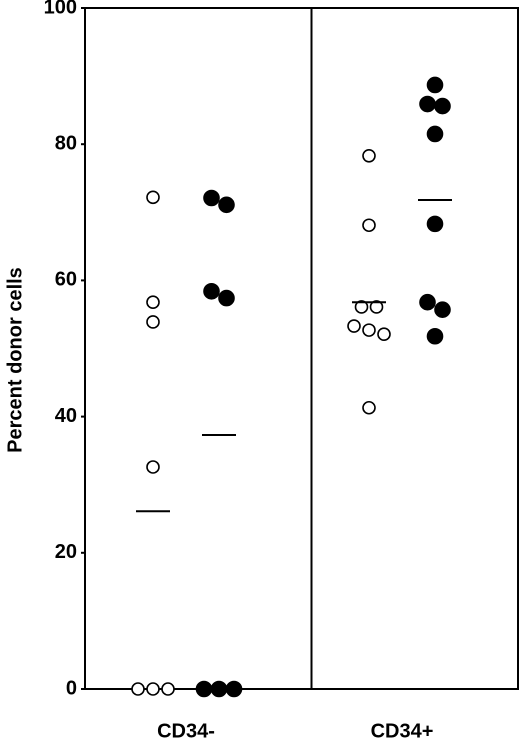 The height and width of the screenshot is (751, 520). What do you see at coordinates (66, 280) in the screenshot?
I see `y-tick-label: 60` at bounding box center [66, 280].